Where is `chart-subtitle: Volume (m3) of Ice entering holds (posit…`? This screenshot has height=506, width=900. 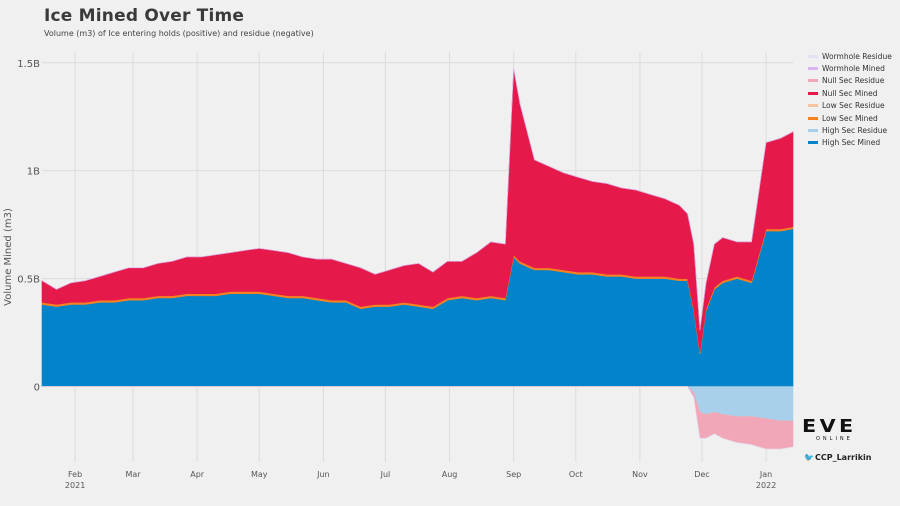
chart-subtitle: Volume (m3) of Ice entering holds (posit… is located at coordinates (179, 33).